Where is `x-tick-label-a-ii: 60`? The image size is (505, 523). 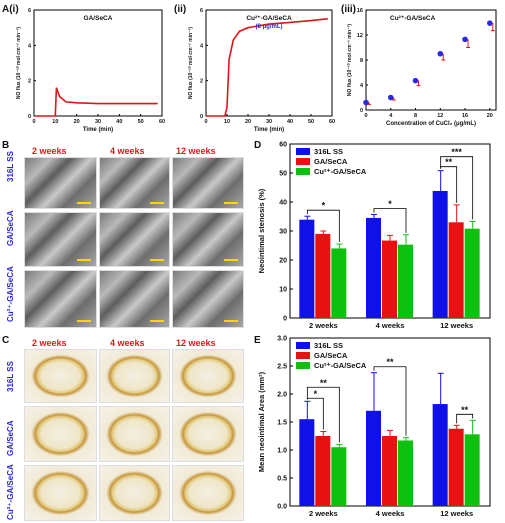
x-tick-label-a-ii: 60 is located at coordinates (332, 122).